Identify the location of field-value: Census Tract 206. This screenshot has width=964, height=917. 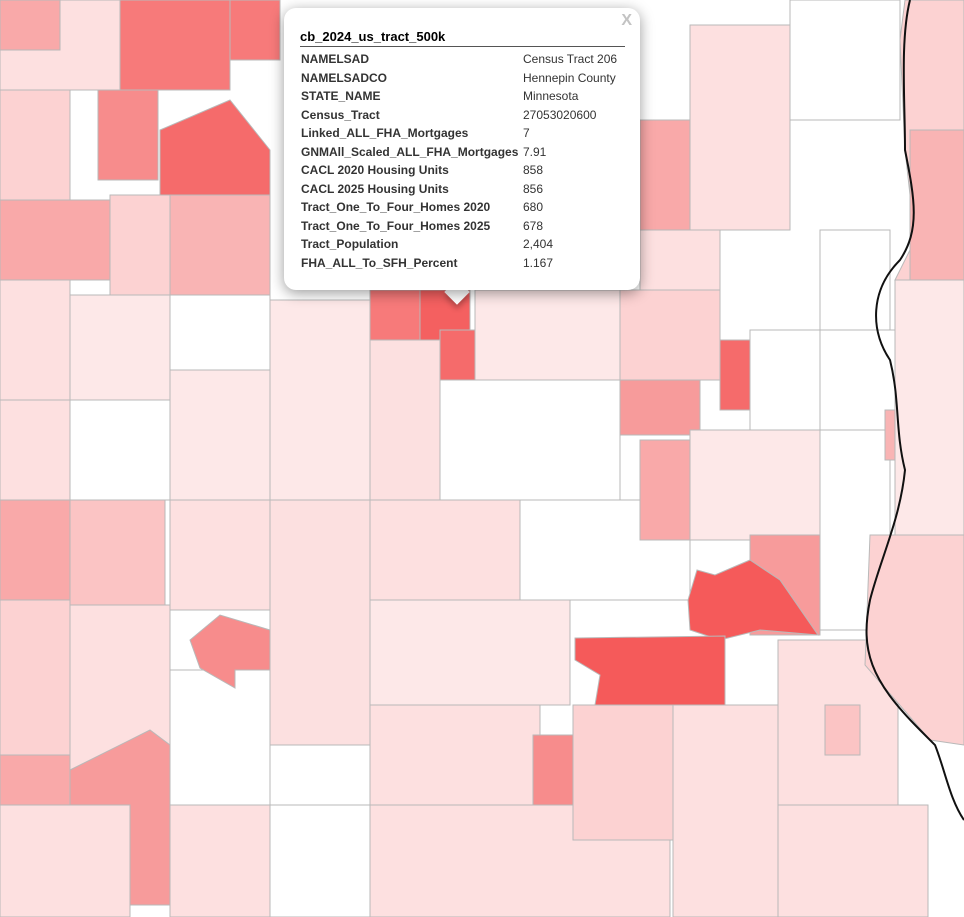
(570, 59).